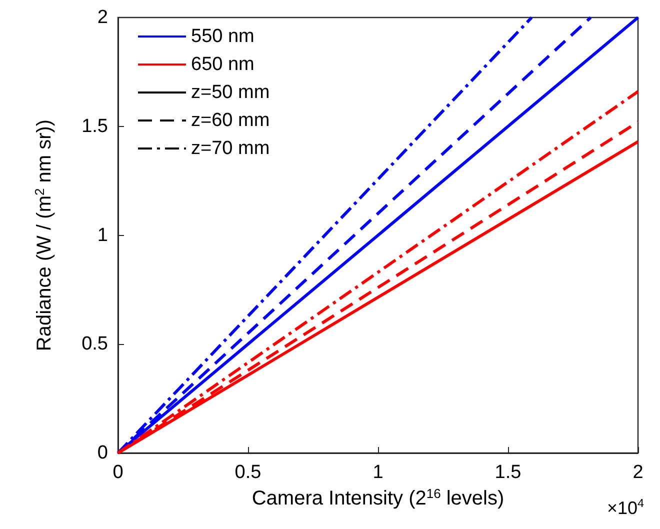 Image resolution: width=660 pixels, height=529 pixels. Describe the element at coordinates (95, 344) in the screenshot. I see `y-tick-label: 0.5` at that location.